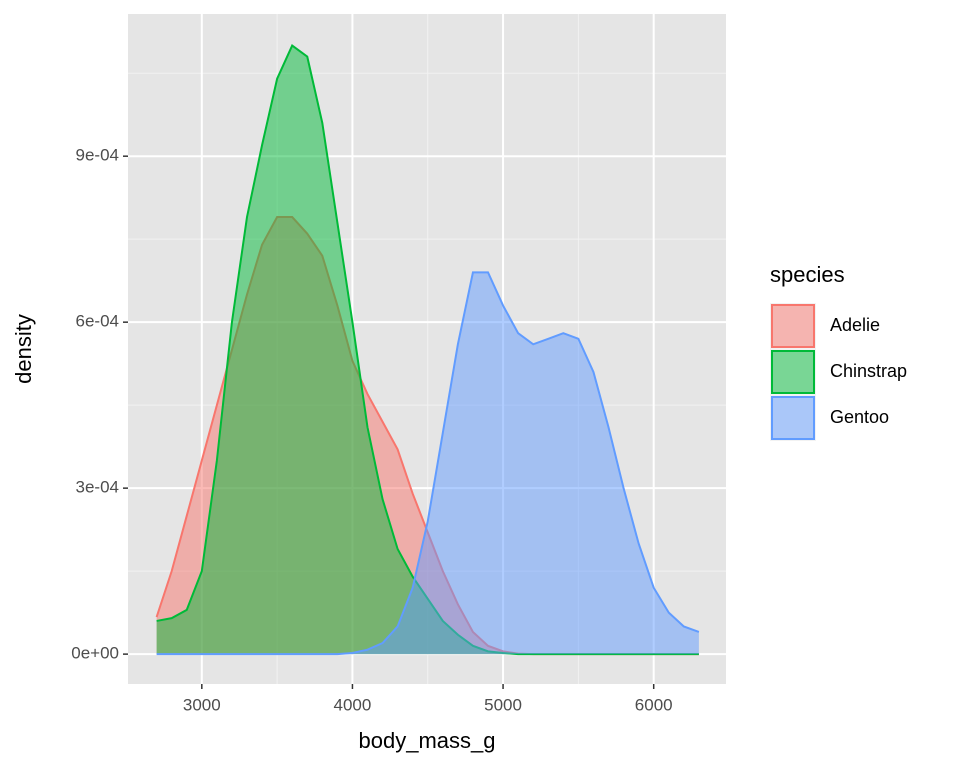 Image resolution: width=960 pixels, height=768 pixels. I want to click on x-tick-label: 5000, so click(503, 704).